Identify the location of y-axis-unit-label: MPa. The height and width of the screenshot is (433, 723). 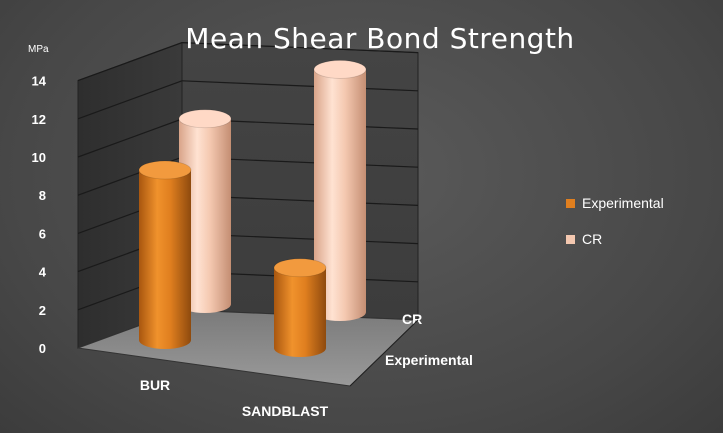
(38, 49).